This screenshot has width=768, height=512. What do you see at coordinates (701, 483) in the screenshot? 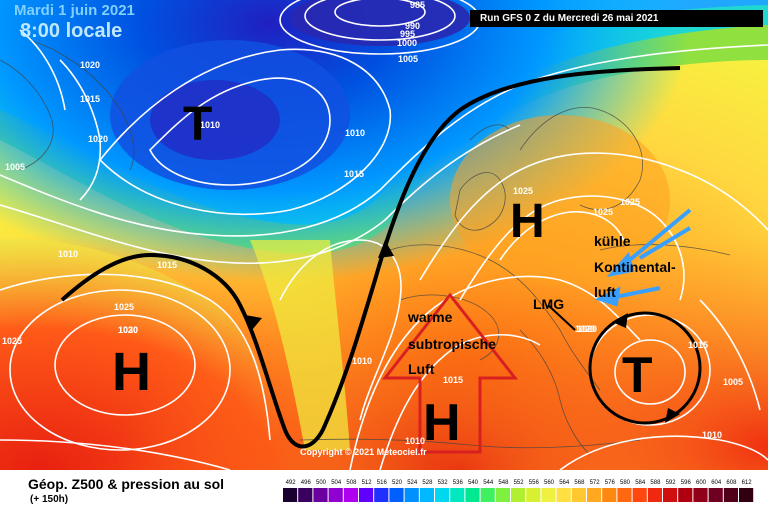
I see `scale-label: 600` at bounding box center [701, 483].